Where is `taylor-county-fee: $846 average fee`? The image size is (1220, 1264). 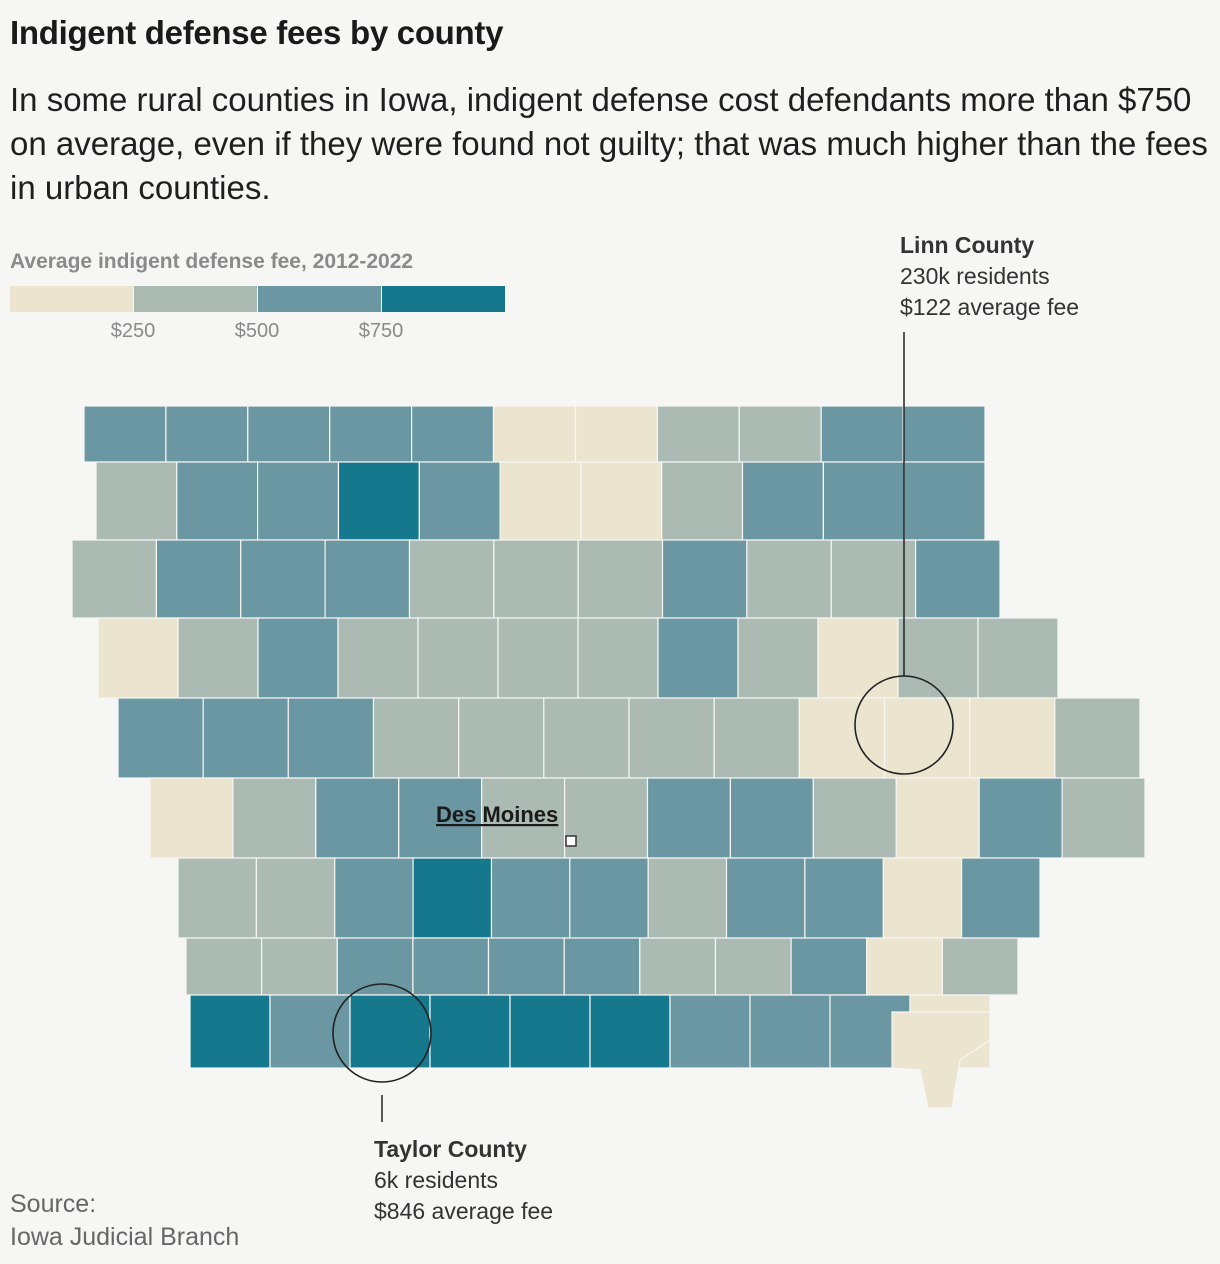
taylor-county-fee: $846 average fee is located at coordinates (464, 1211).